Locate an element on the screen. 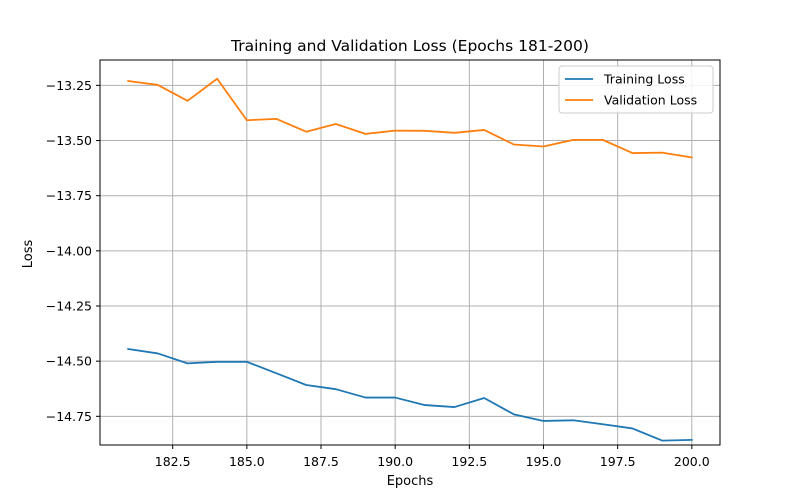 This screenshot has width=800, height=504. x-tick-label: 187.5 is located at coordinates (321, 461).